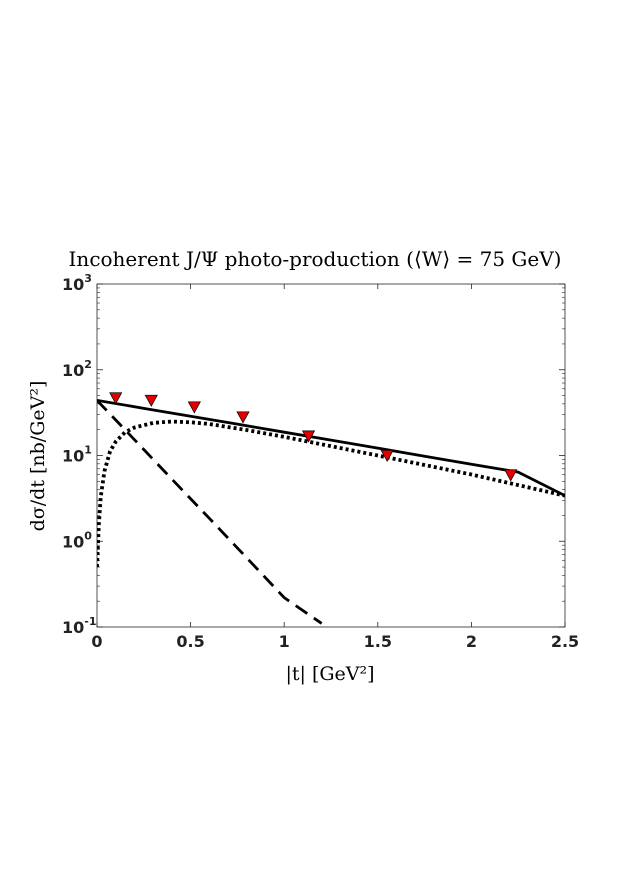  What do you see at coordinates (77, 369) in the screenshot?
I see `y-tick-label: 10²` at bounding box center [77, 369].